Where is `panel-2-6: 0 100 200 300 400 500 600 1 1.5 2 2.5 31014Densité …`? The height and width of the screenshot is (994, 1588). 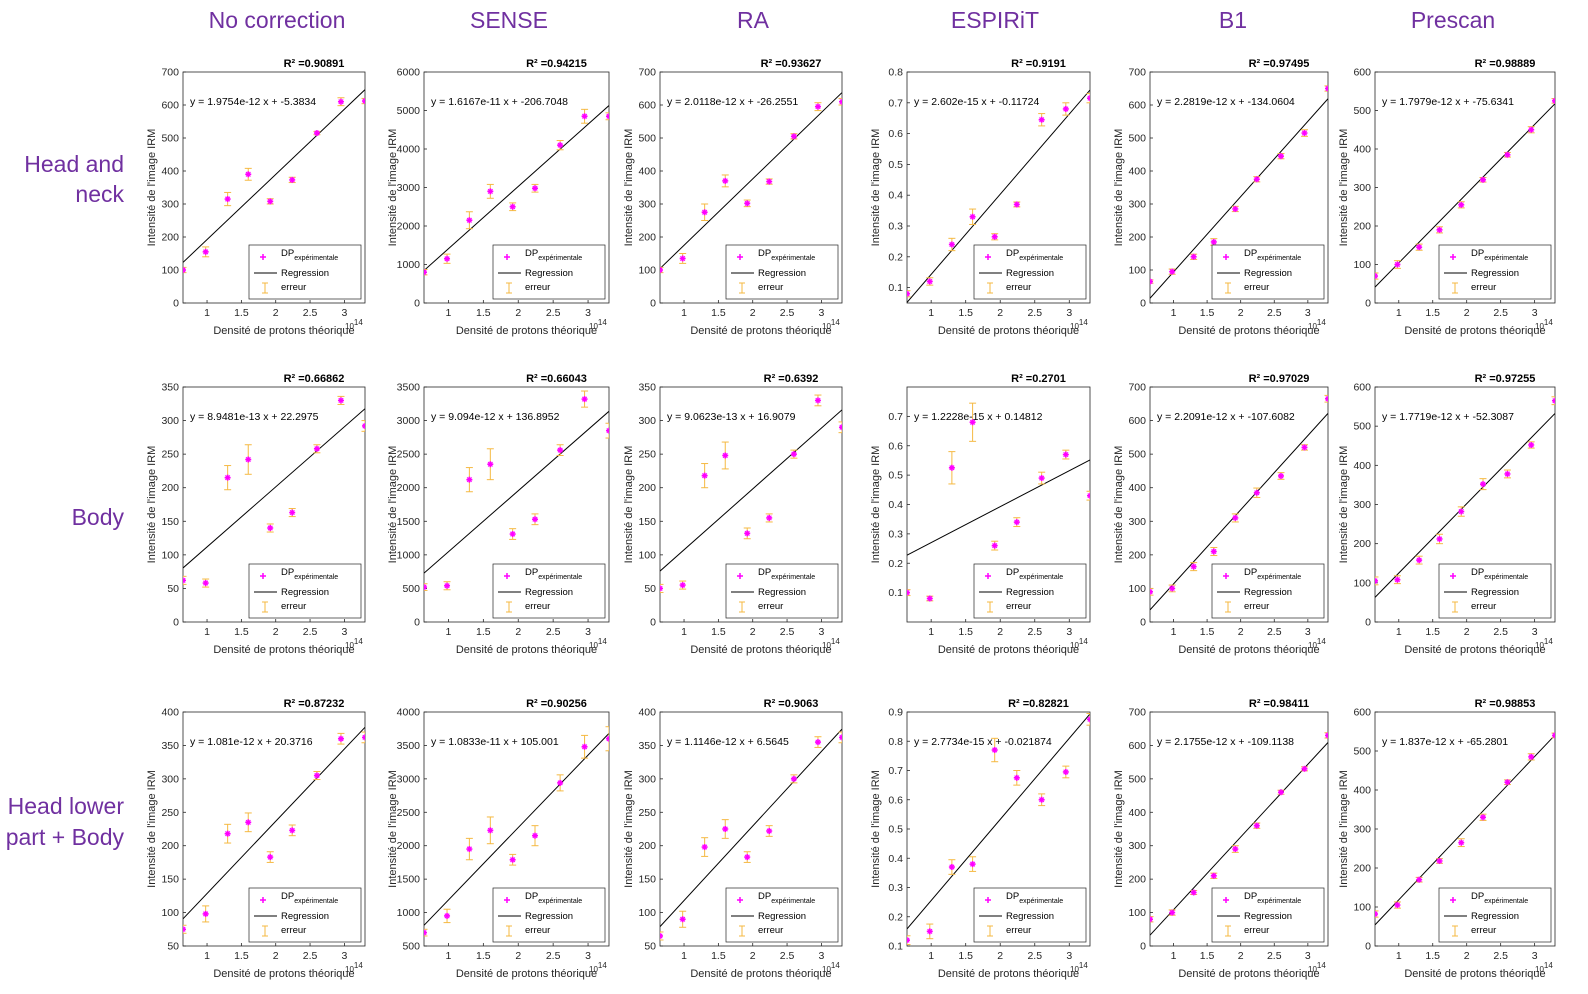
panel-2-6: 0 100 200 300 400 500 600 1 1.5 2 2.5 31014Densité … is located at coordinates (1447, 514).